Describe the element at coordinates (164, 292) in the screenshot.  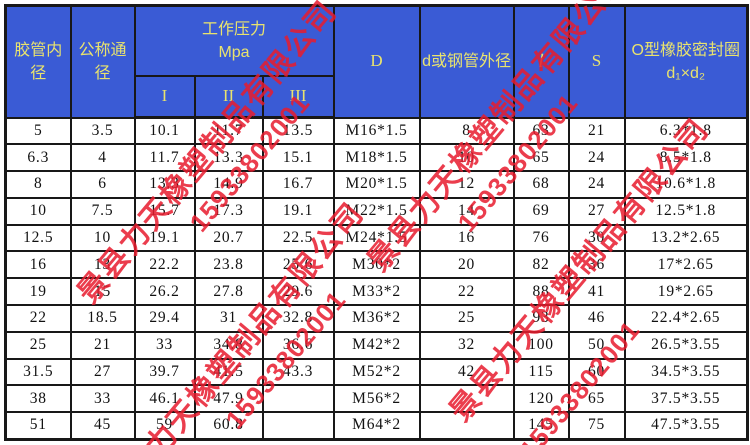
I see `table-cell: 26.2` at that location.